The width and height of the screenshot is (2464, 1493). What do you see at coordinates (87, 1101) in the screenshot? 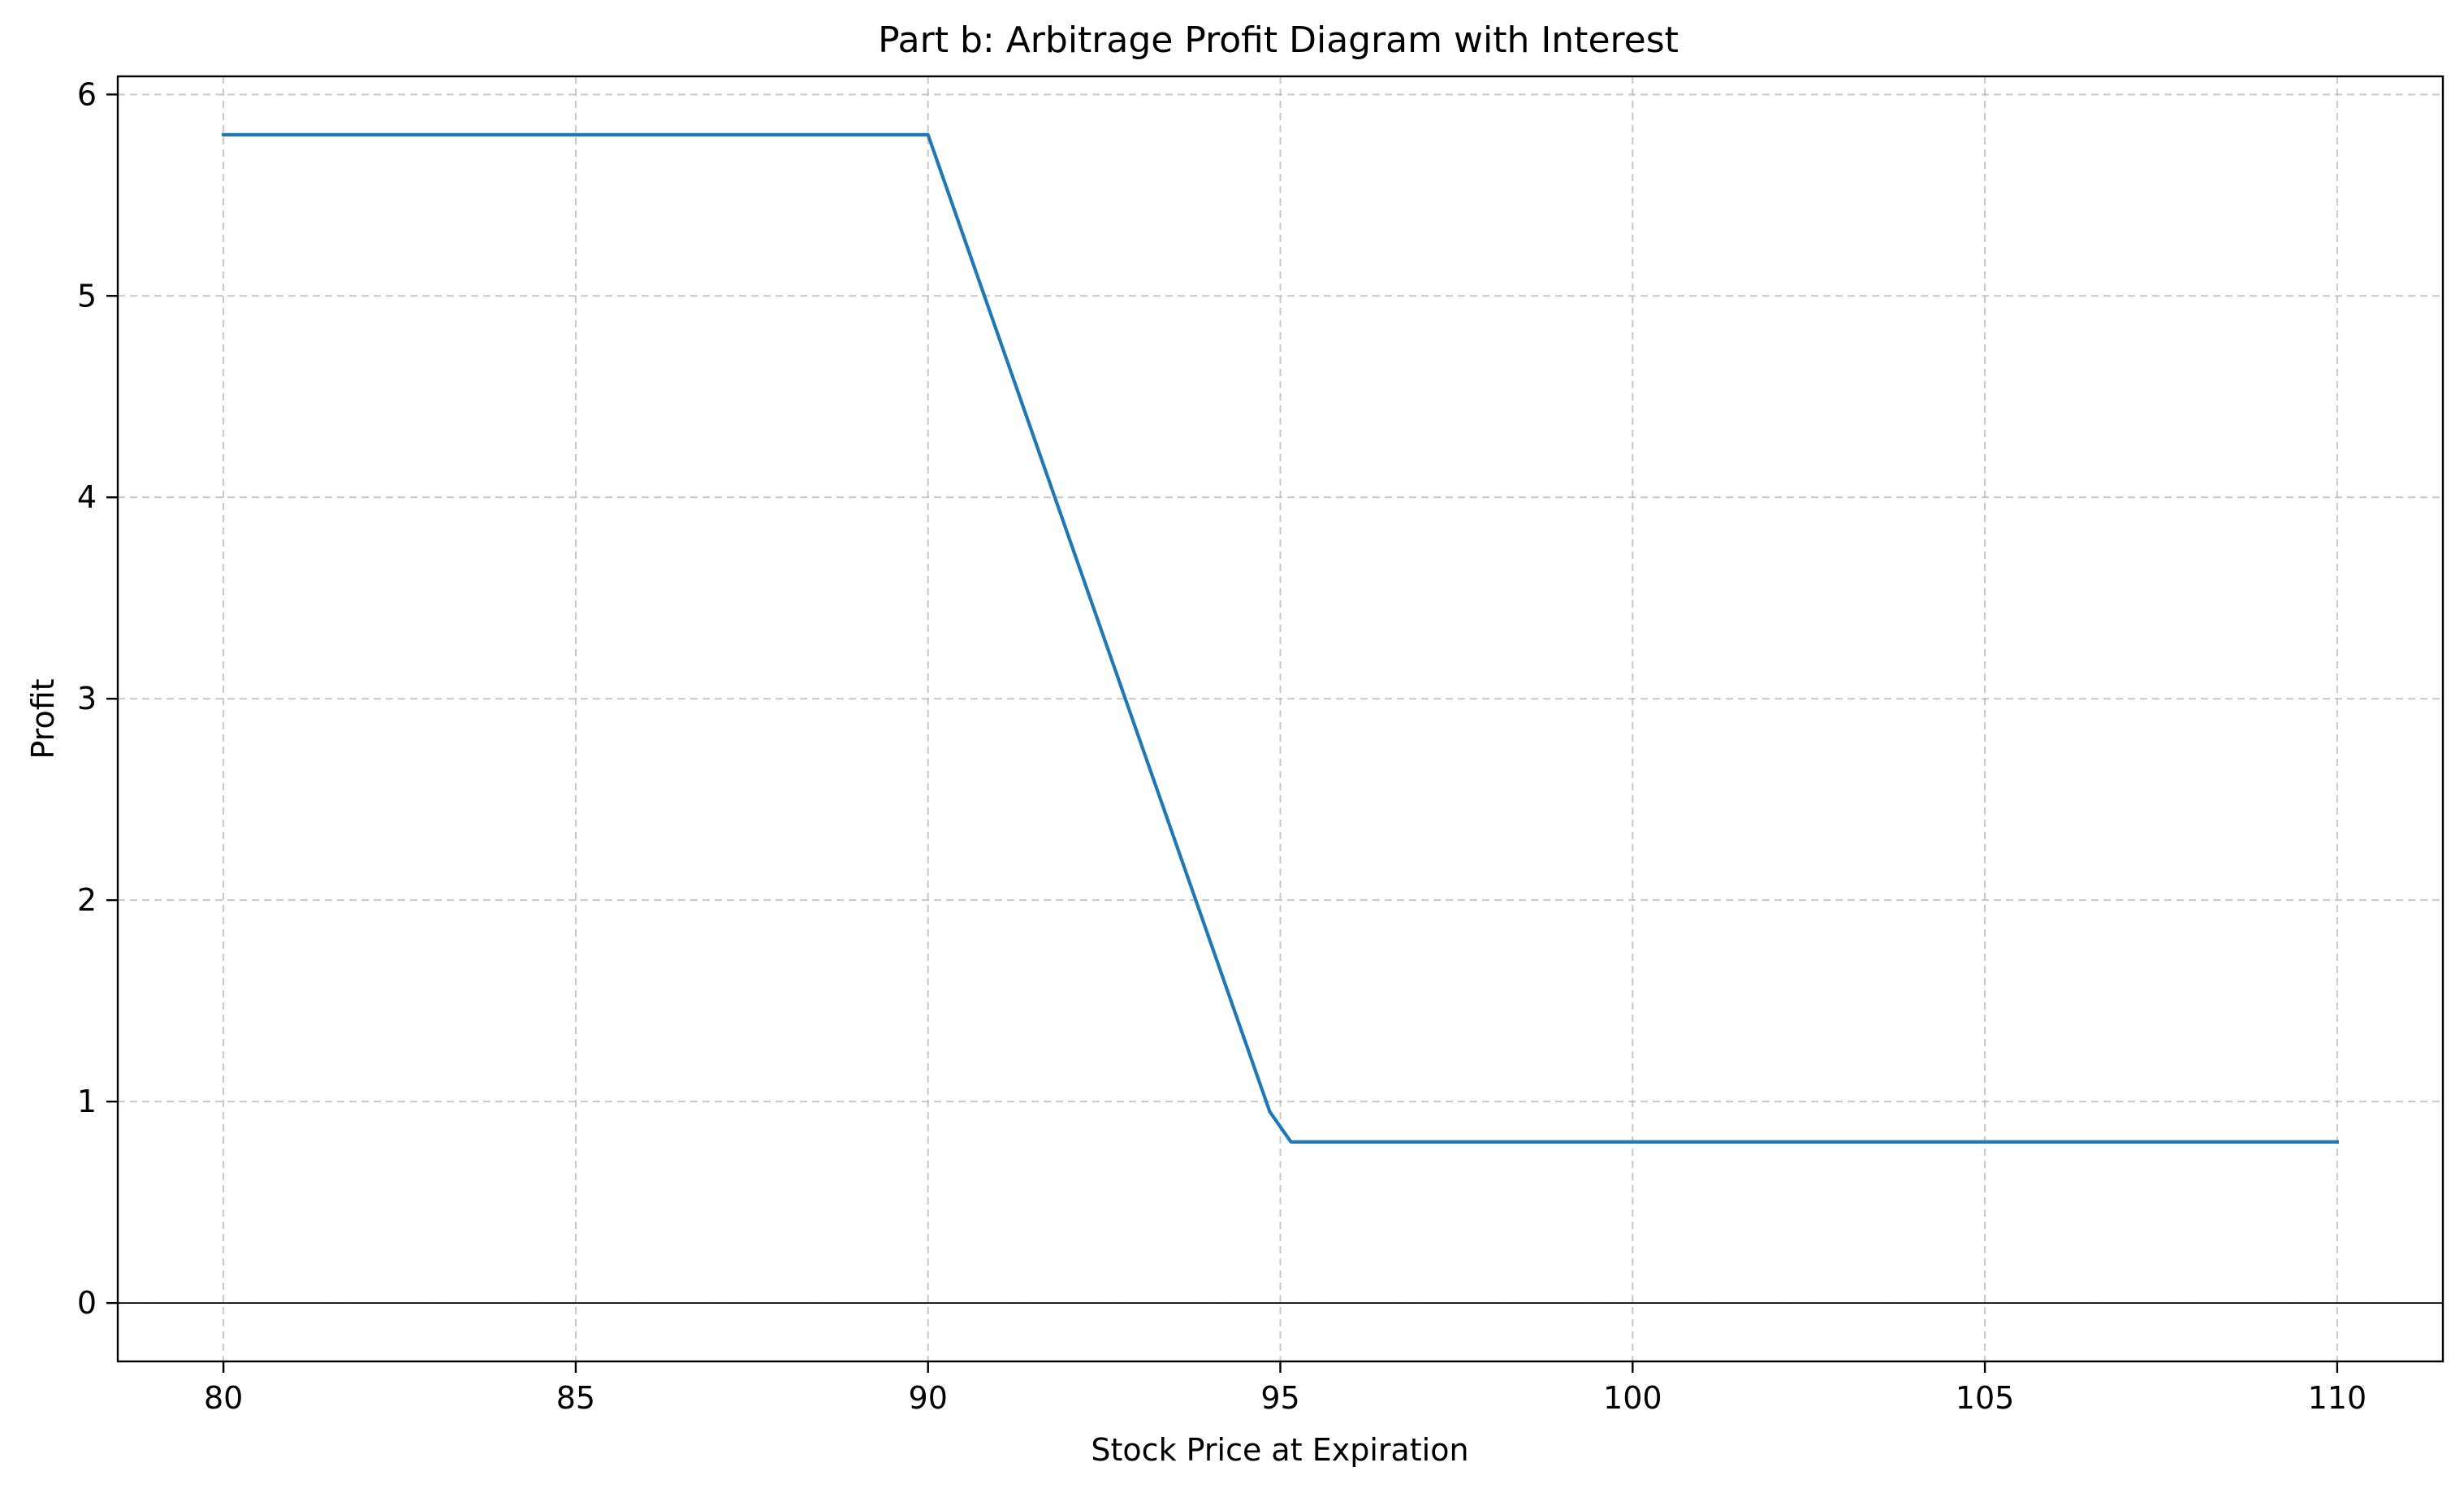
I see `y-tick-label: 1` at bounding box center [87, 1101].